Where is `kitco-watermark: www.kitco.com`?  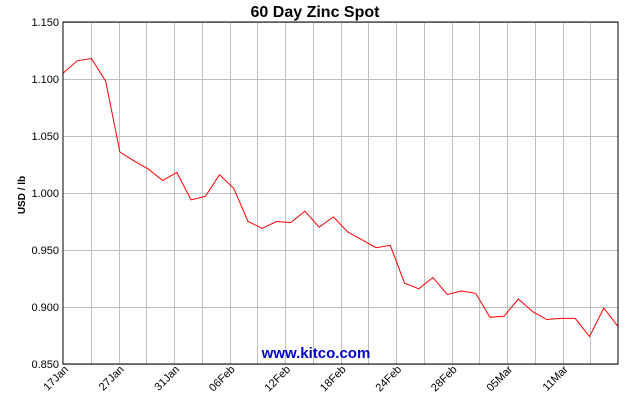
kitco-watermark: www.kitco.com is located at coordinates (316, 353).